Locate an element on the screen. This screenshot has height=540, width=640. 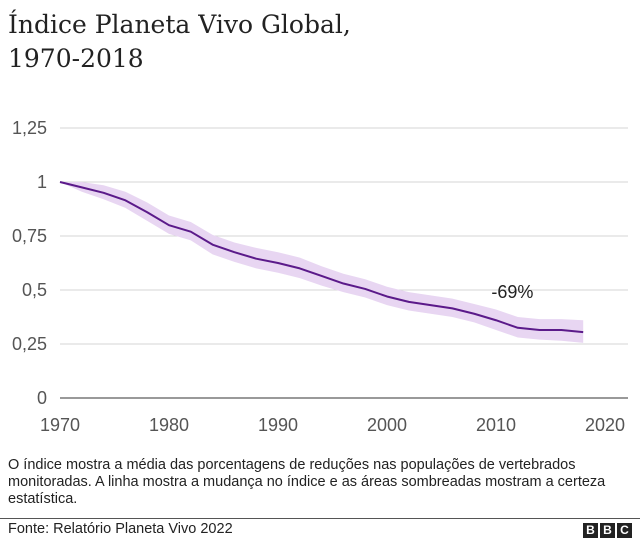
y-tick-label: 1,25 is located at coordinates (29, 128).